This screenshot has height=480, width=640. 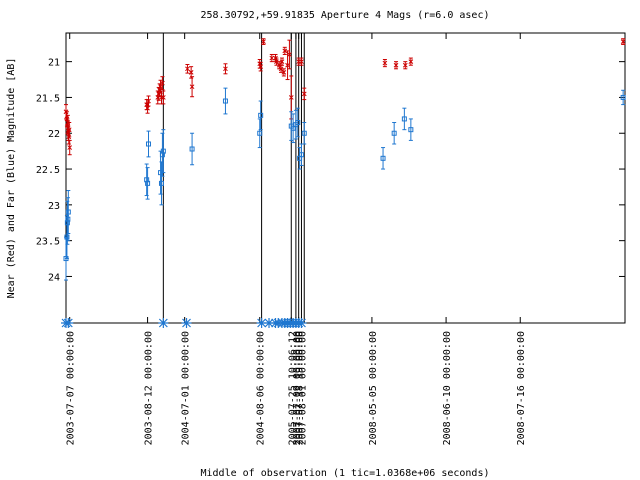 I want to click on x-tick-label: 2003-08-12 00:00:00, so click(x=149, y=388).